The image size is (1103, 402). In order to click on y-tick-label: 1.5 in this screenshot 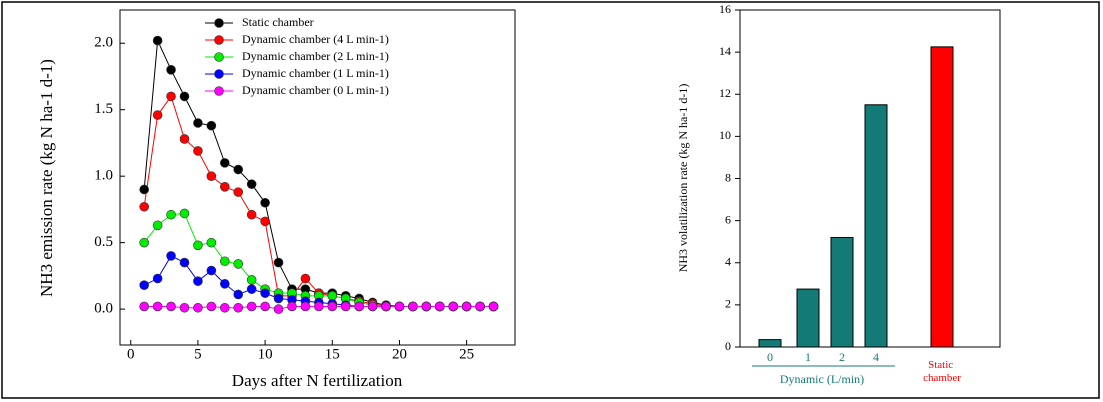, I will do `click(103, 109)`.